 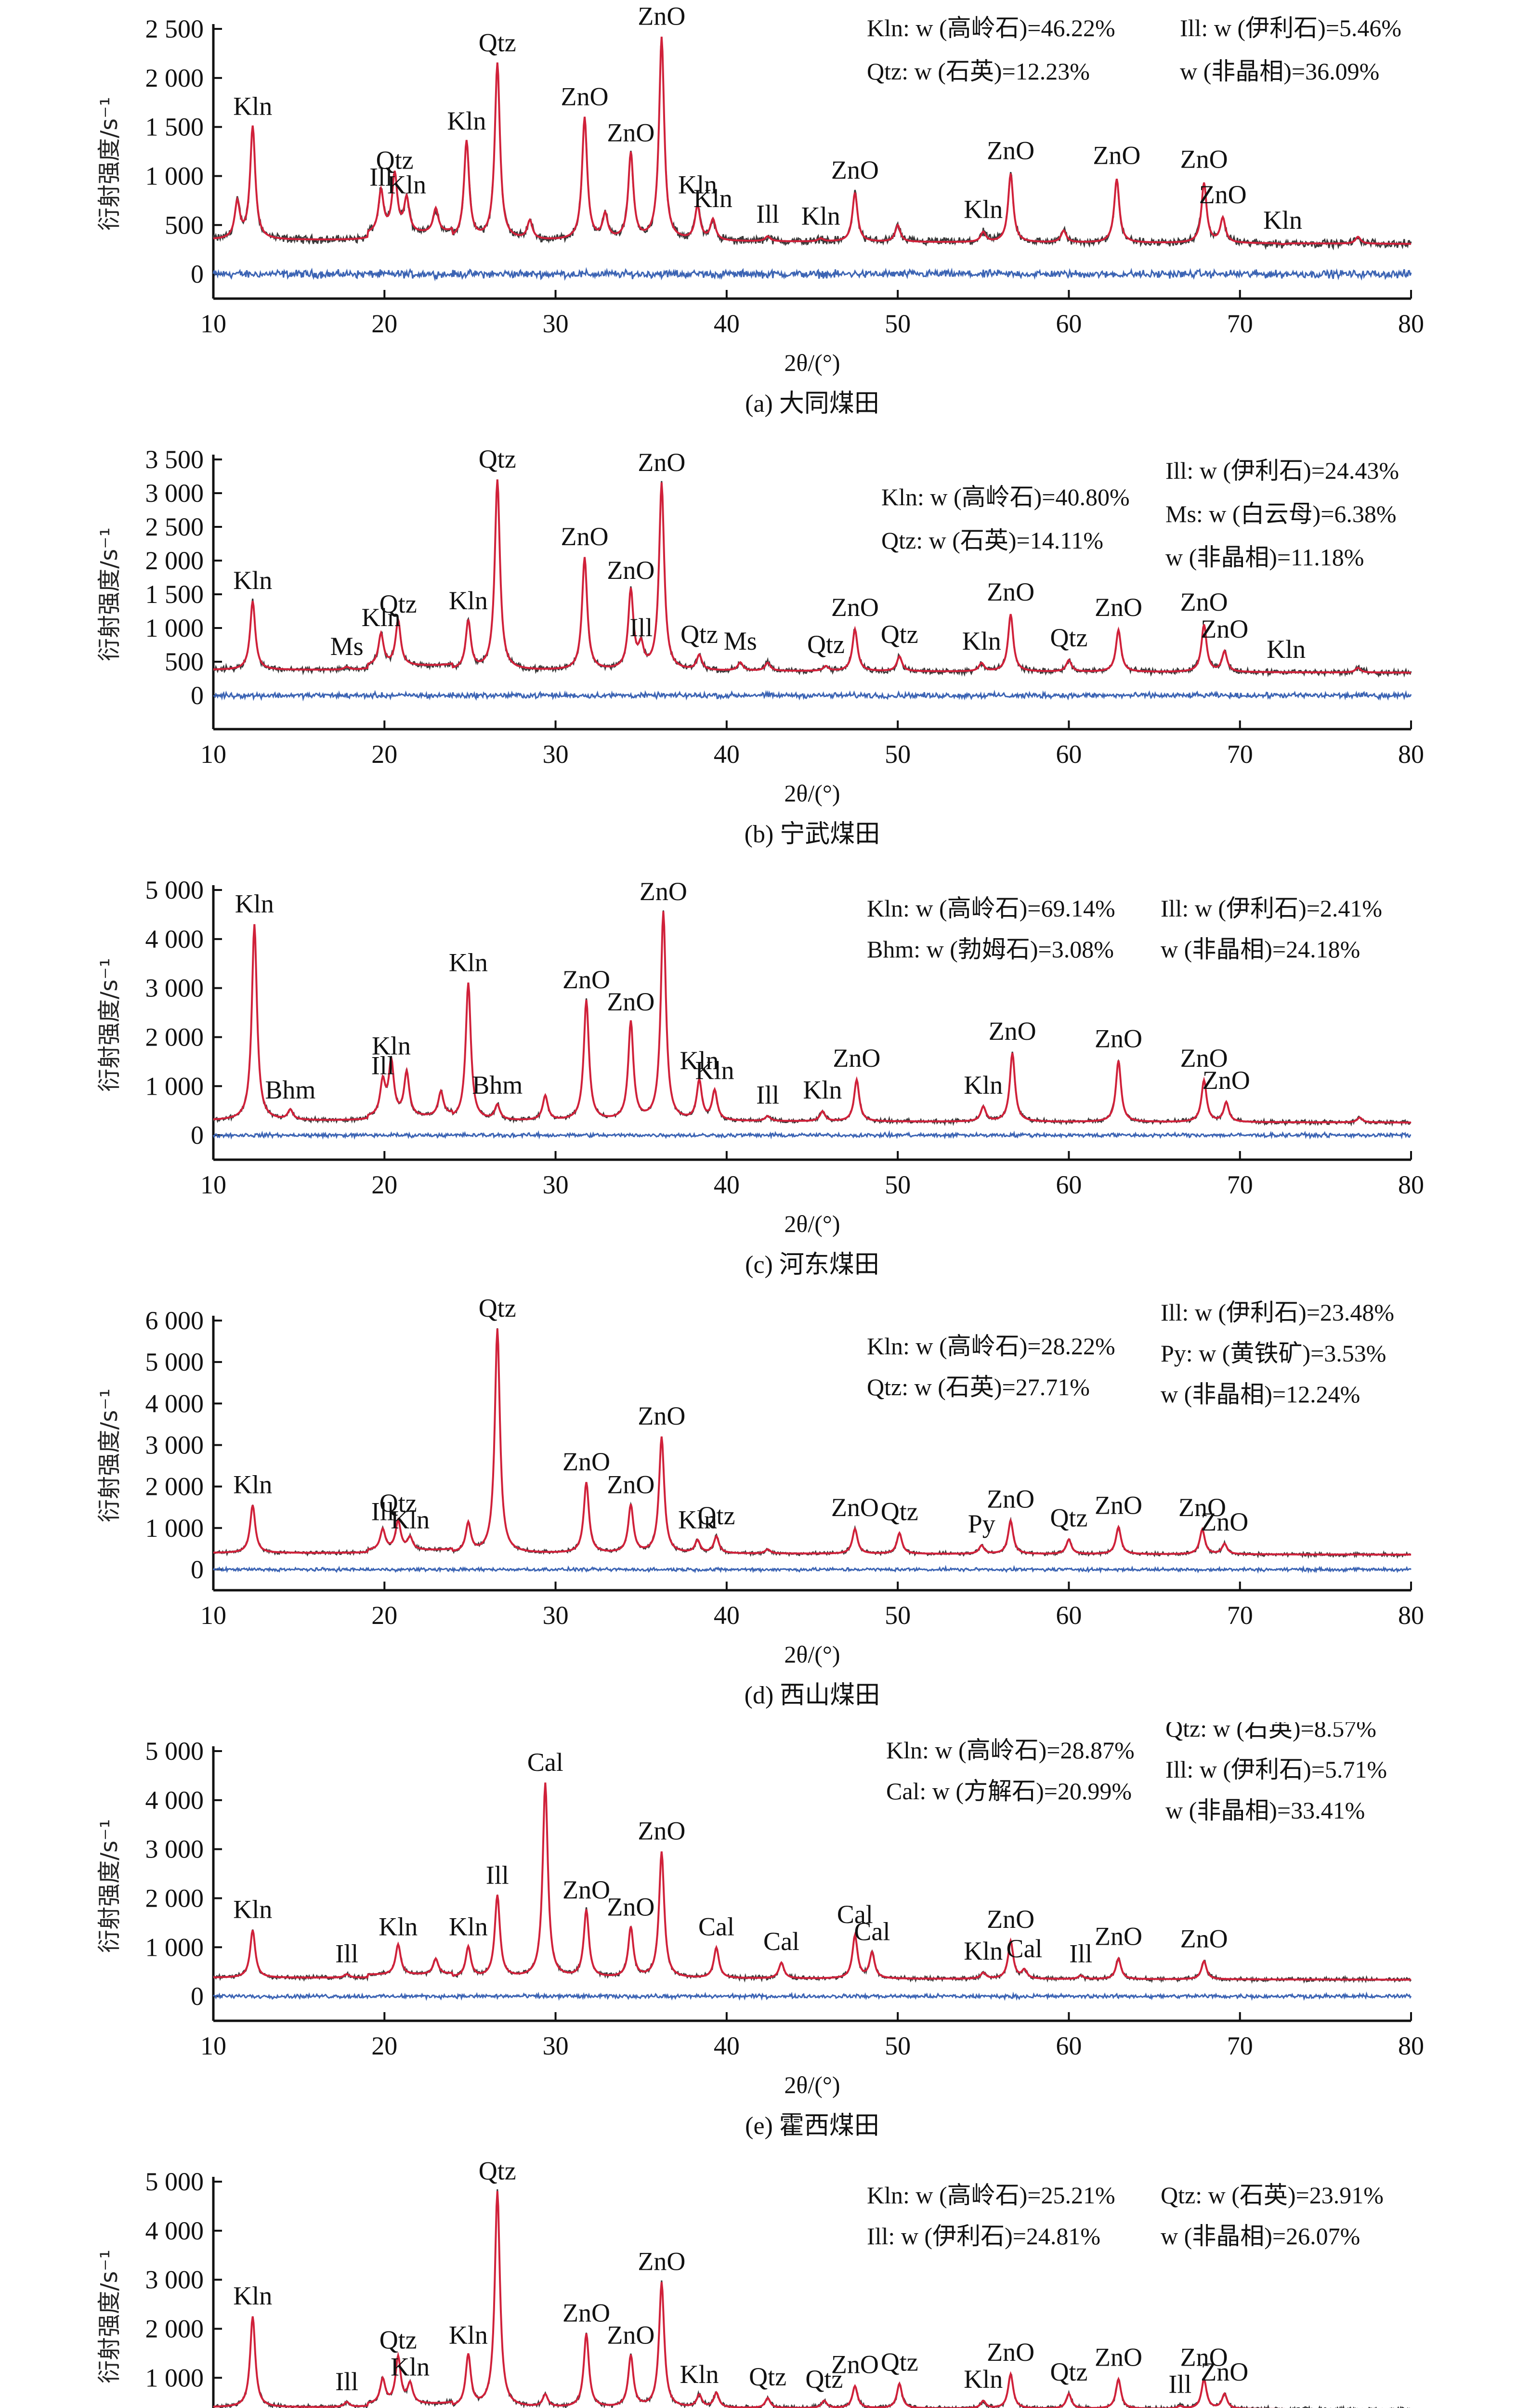 What do you see at coordinates (981, 1523) in the screenshot?
I see `peak-label: Py` at bounding box center [981, 1523].